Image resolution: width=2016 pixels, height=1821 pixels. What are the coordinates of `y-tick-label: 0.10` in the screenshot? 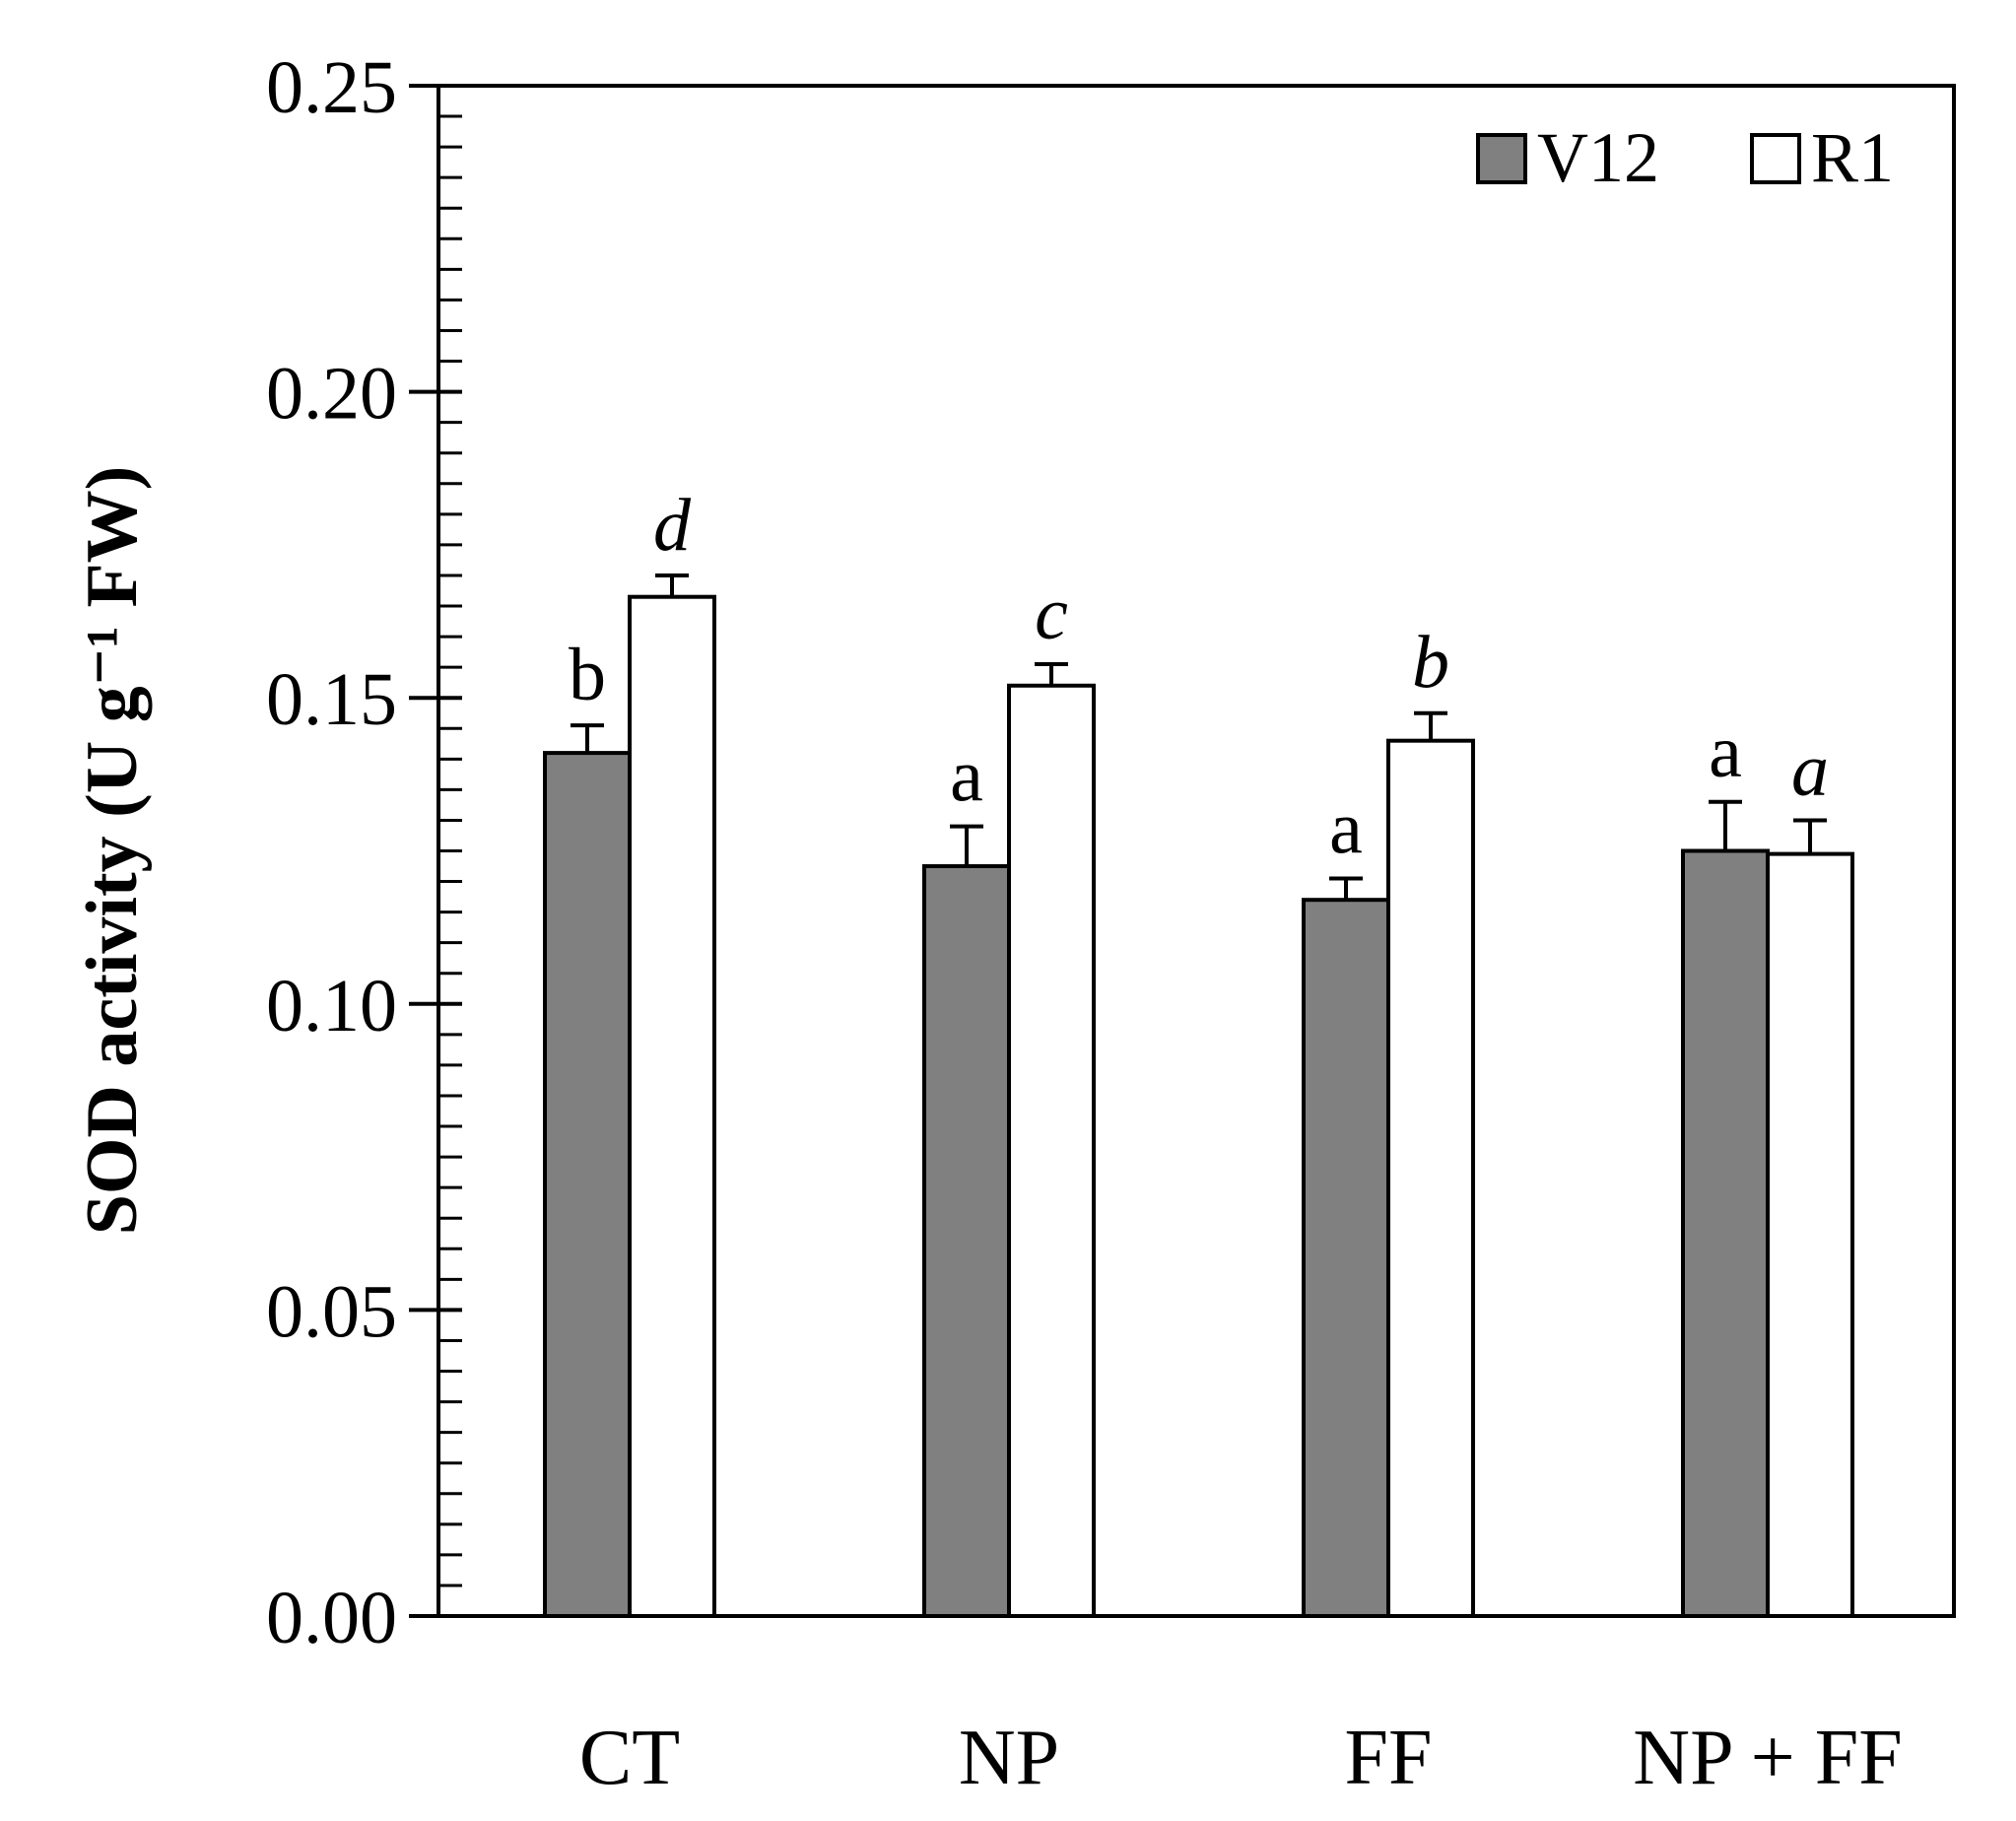 It's located at (331, 1006).